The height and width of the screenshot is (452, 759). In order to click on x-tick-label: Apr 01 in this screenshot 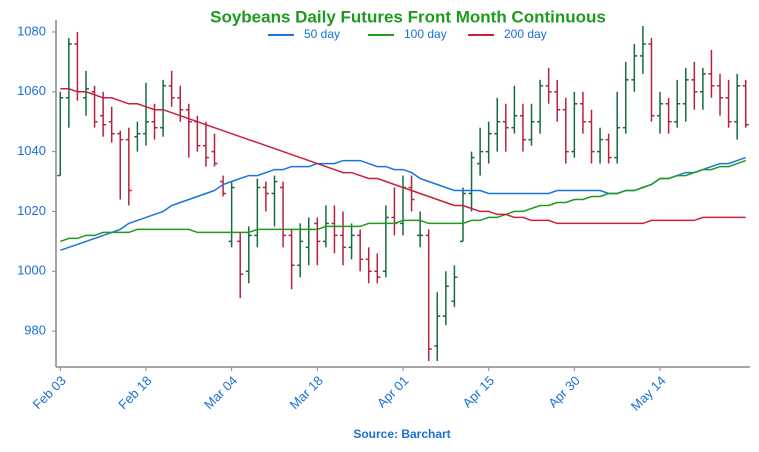, I will do `click(393, 392)`.